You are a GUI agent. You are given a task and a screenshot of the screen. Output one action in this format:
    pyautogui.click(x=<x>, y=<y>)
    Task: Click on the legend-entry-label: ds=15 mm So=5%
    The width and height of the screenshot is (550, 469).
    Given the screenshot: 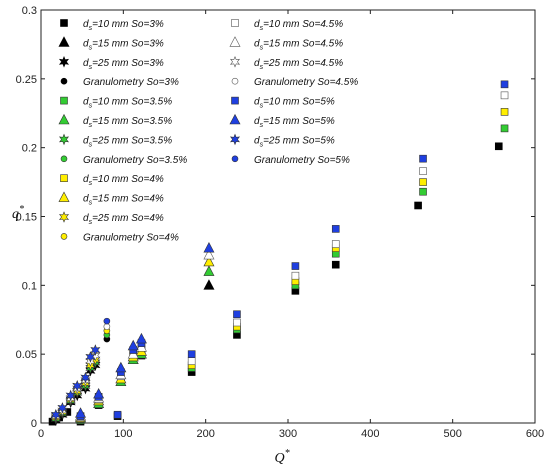 What is the action you would take?
    pyautogui.click(x=294, y=122)
    